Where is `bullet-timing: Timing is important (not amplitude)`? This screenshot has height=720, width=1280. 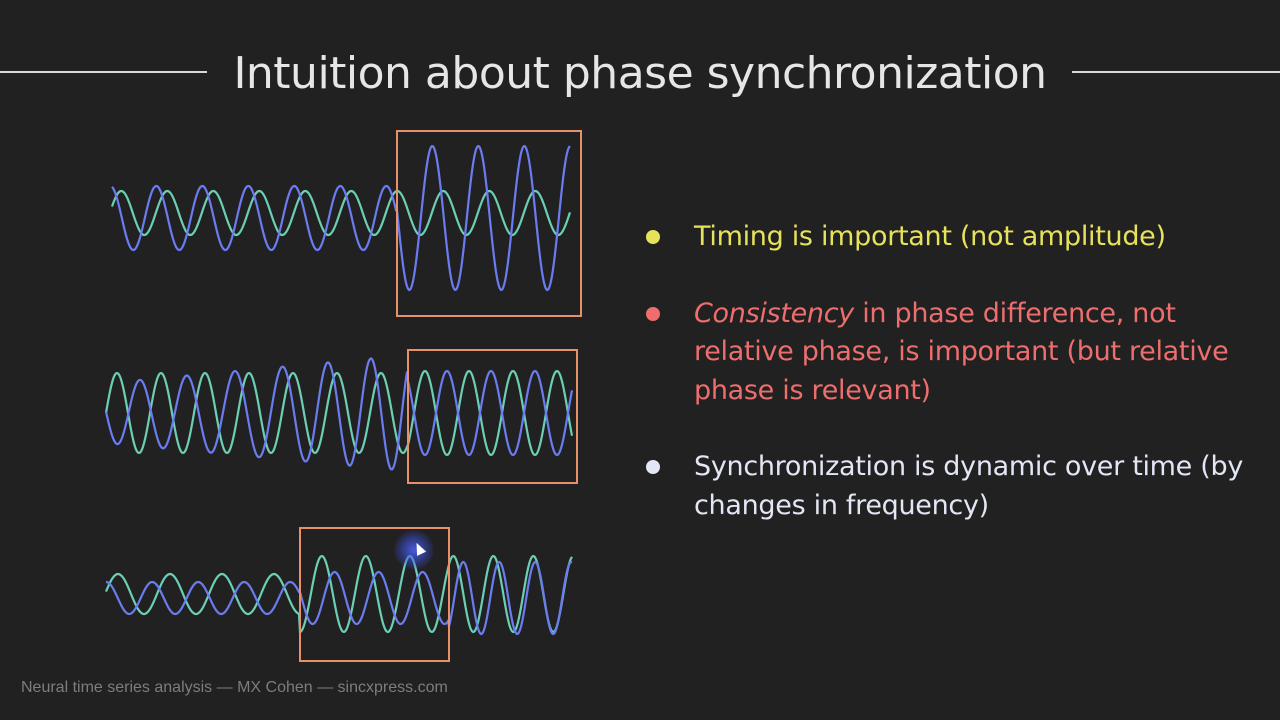 bullet-timing: Timing is important (not amplitude) is located at coordinates (950, 237).